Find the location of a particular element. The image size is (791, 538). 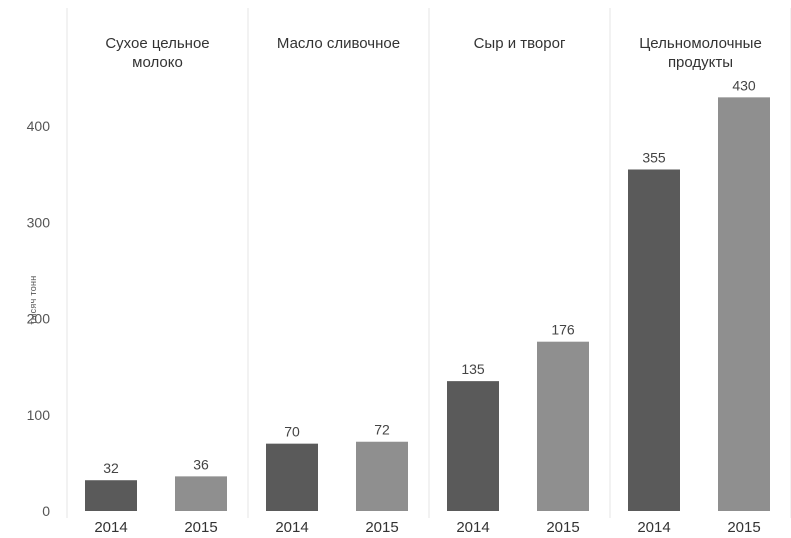

bar-value-label: 36 is located at coordinates (201, 464).